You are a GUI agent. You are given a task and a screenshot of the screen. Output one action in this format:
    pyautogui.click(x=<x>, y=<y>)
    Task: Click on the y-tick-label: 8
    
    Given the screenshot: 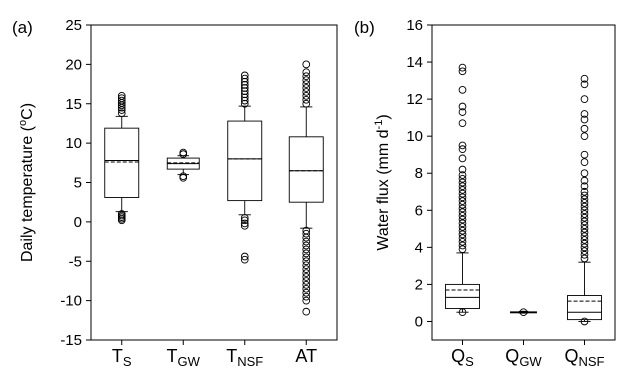 What is the action you would take?
    pyautogui.click(x=419, y=173)
    